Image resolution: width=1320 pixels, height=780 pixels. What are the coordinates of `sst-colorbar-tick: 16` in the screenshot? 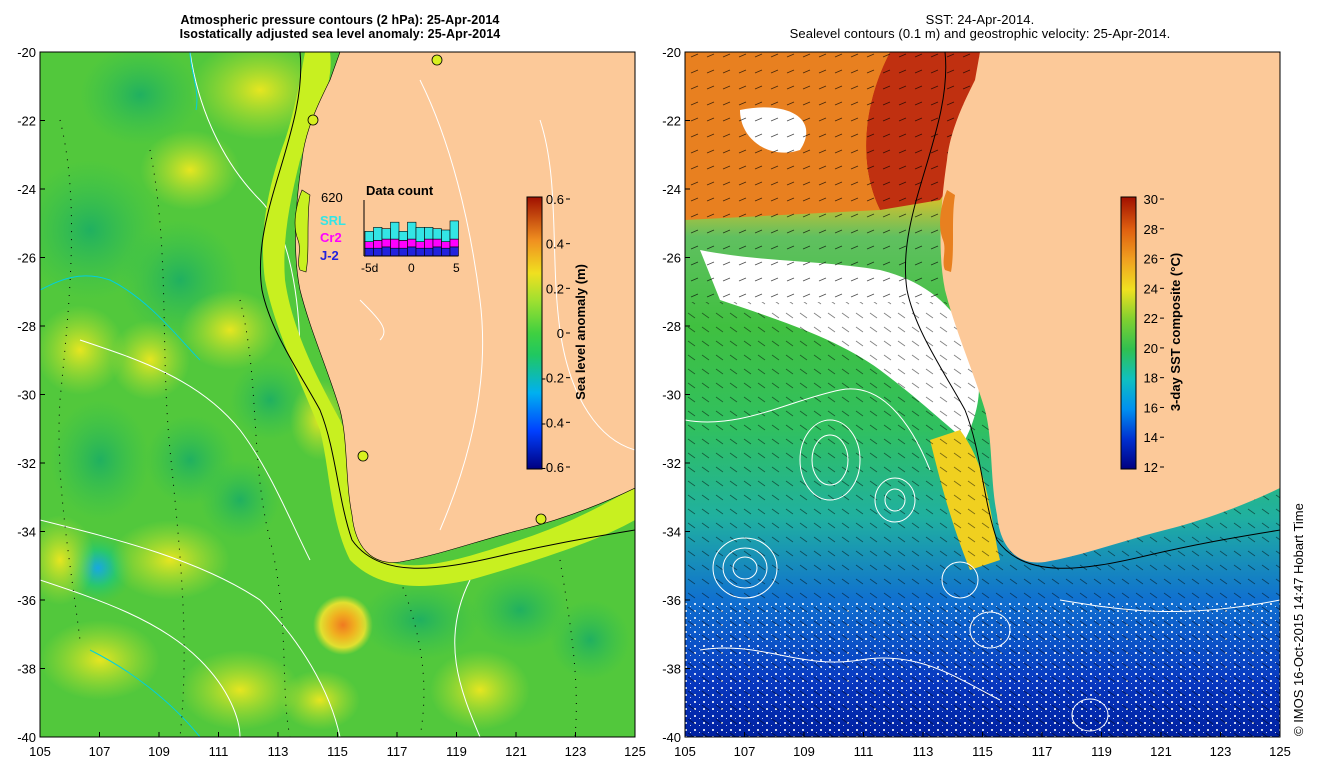 It's located at (1151, 407).